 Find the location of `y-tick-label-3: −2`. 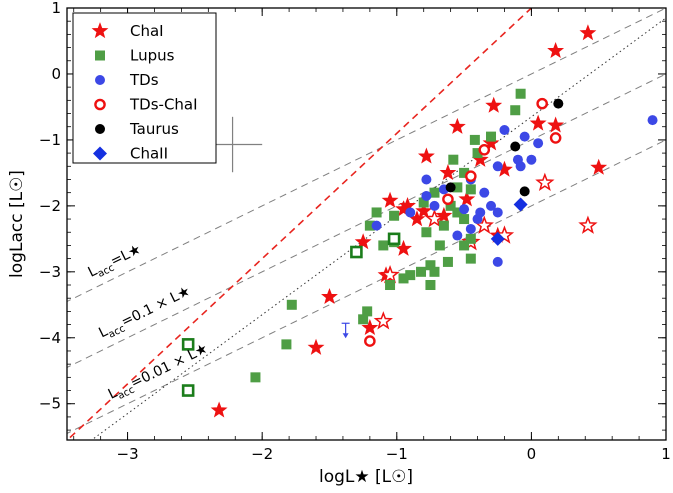

y-tick-label-3: −2 is located at coordinates (50, 206).